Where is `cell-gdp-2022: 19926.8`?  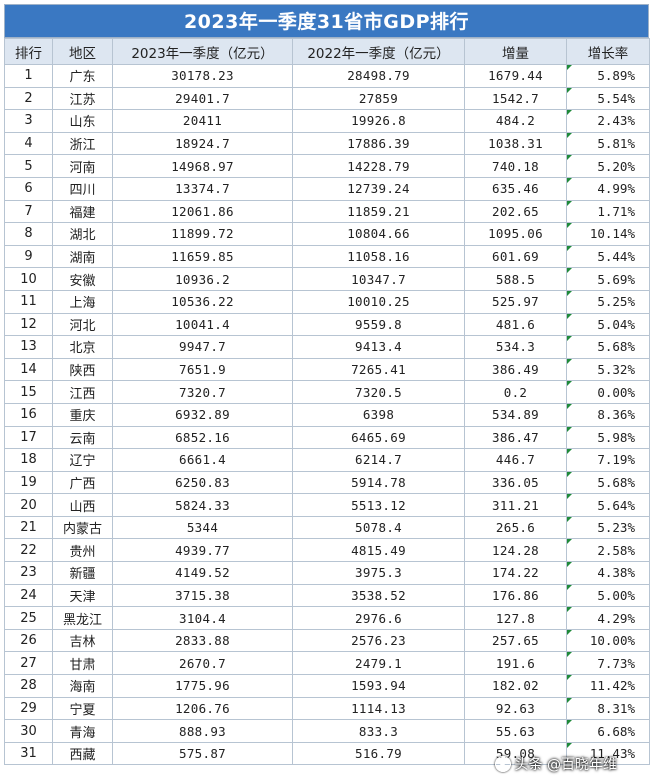 cell-gdp-2022: 19926.8 is located at coordinates (378, 121).